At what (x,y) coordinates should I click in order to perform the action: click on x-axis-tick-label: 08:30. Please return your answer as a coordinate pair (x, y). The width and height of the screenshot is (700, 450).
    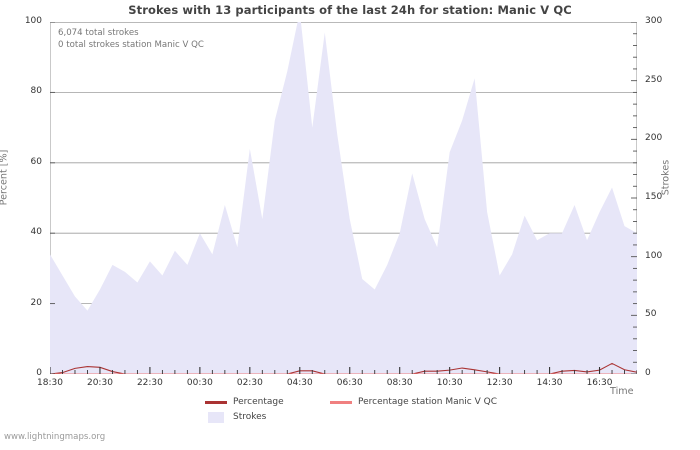
    Looking at the image, I should click on (399, 383).